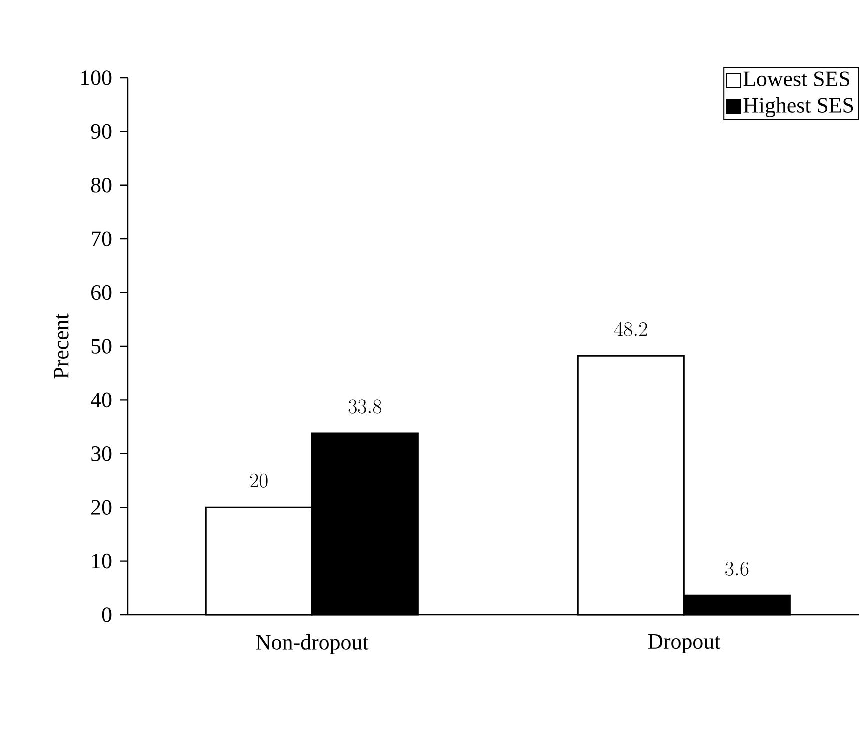  I want to click on y-tick-label: 40, so click(101, 400).